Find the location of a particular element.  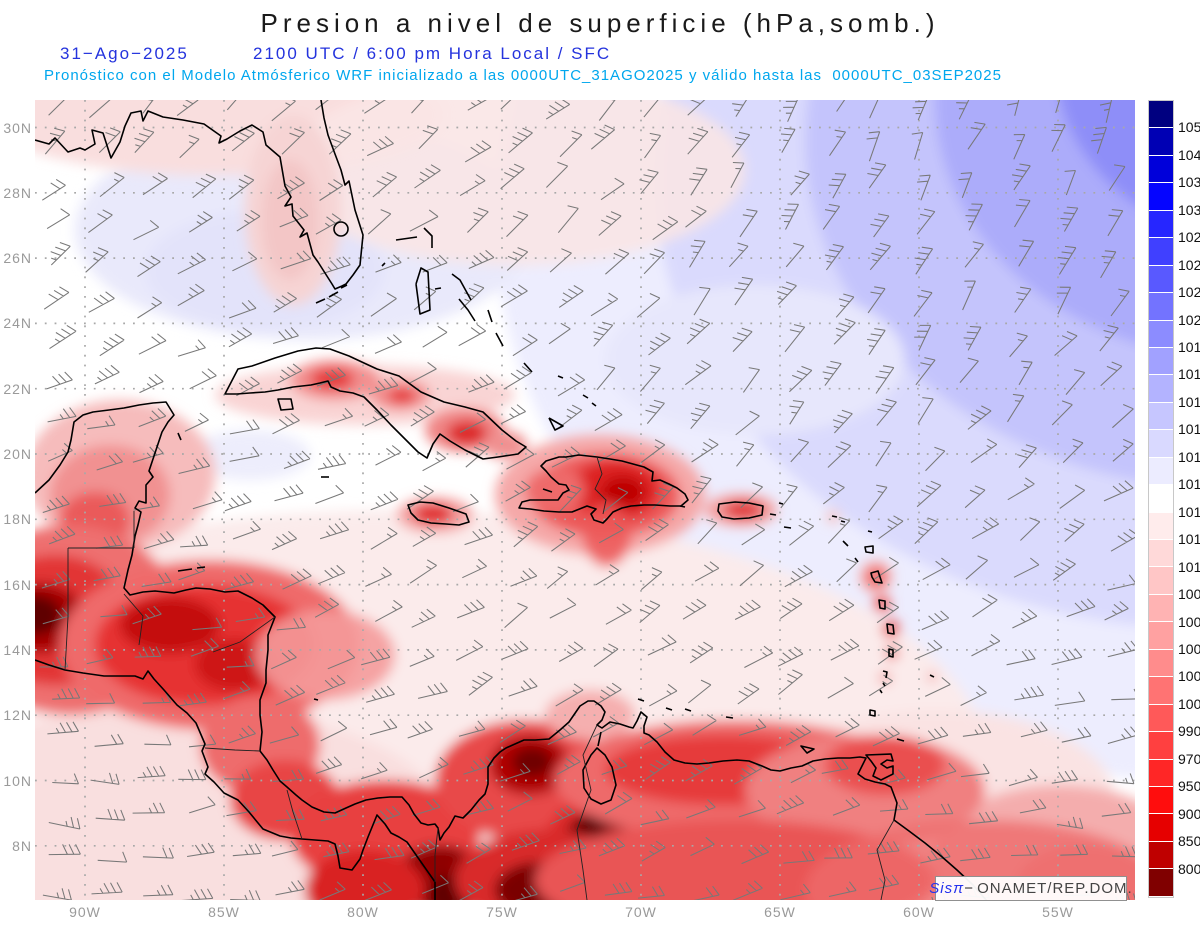

colorbar-tick-label: 1004 is located at coordinates (1189, 648).